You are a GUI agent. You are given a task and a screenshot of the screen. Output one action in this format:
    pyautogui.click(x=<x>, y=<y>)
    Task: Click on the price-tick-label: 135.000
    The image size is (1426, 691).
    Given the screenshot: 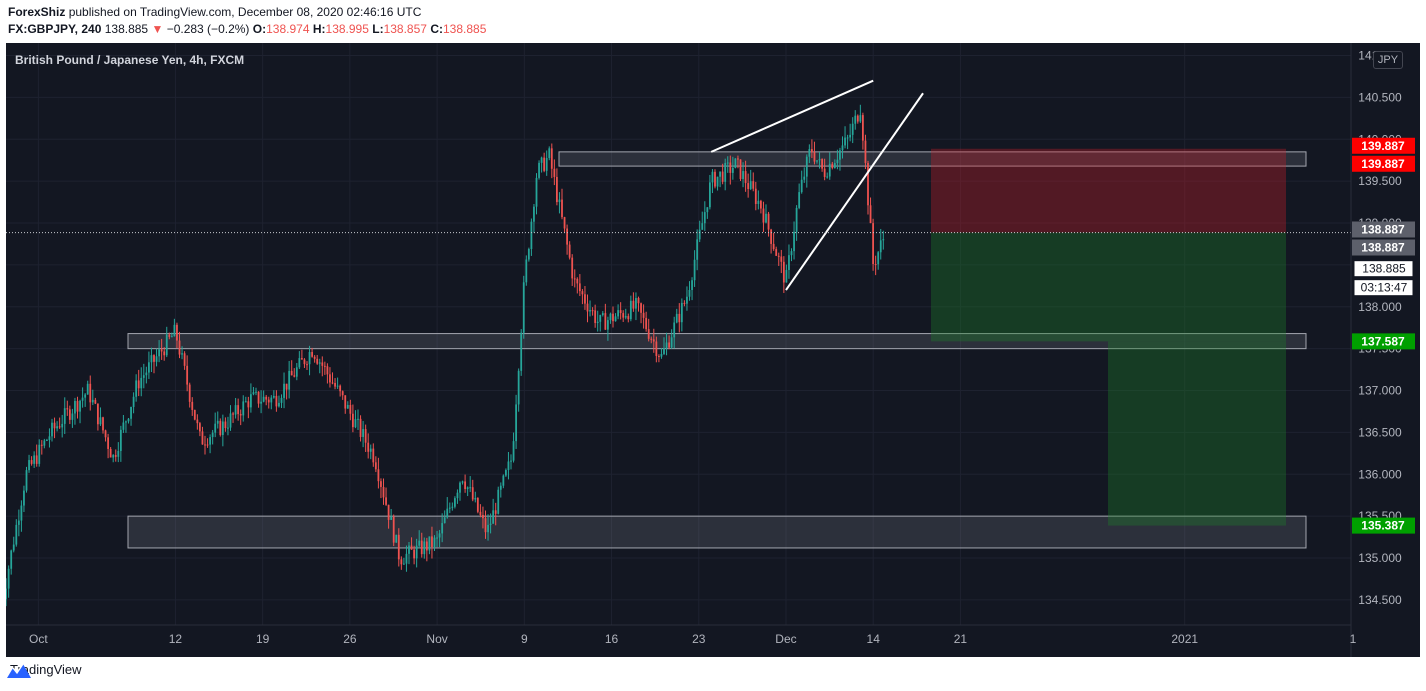 What is the action you would take?
    pyautogui.click(x=1380, y=558)
    